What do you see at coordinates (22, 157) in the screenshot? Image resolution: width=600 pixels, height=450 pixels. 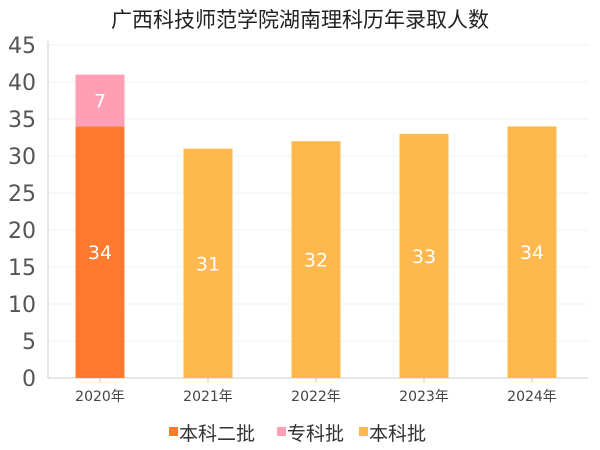 I see `y-tick-label: 30` at bounding box center [22, 157].